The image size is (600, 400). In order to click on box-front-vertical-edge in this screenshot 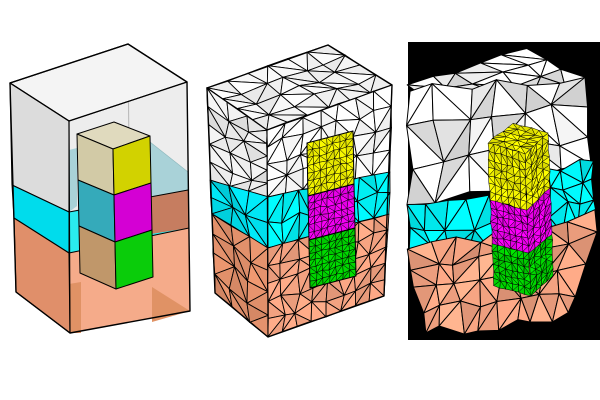, I will do `click(69, 227)`.